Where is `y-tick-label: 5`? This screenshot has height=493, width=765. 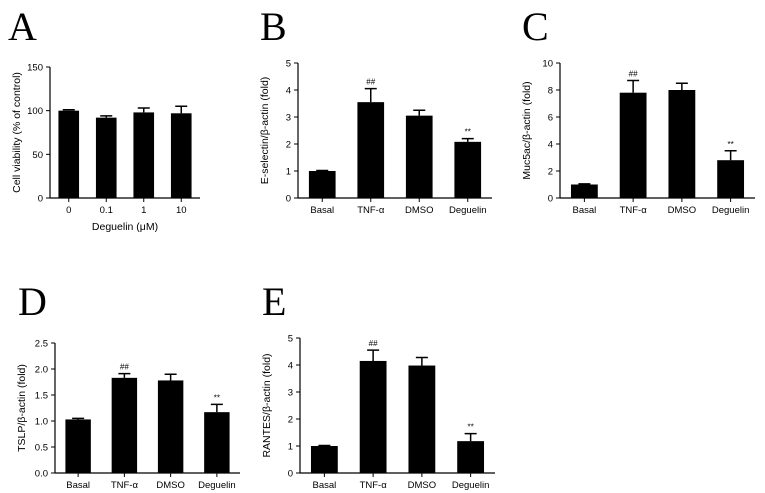 y-tick-label: 5 is located at coordinates (290, 339).